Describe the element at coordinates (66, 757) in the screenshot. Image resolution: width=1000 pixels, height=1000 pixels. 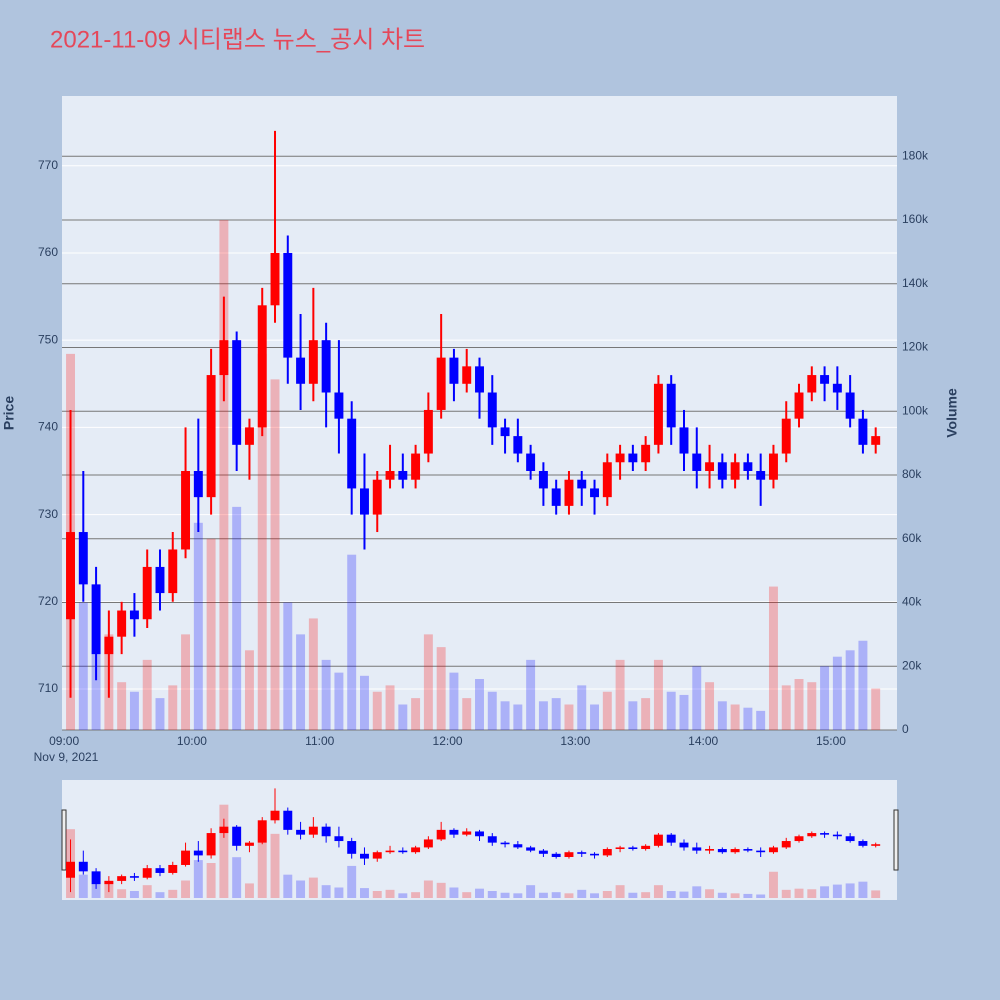
I see `x-date-label: Nov 9, 2021` at that location.